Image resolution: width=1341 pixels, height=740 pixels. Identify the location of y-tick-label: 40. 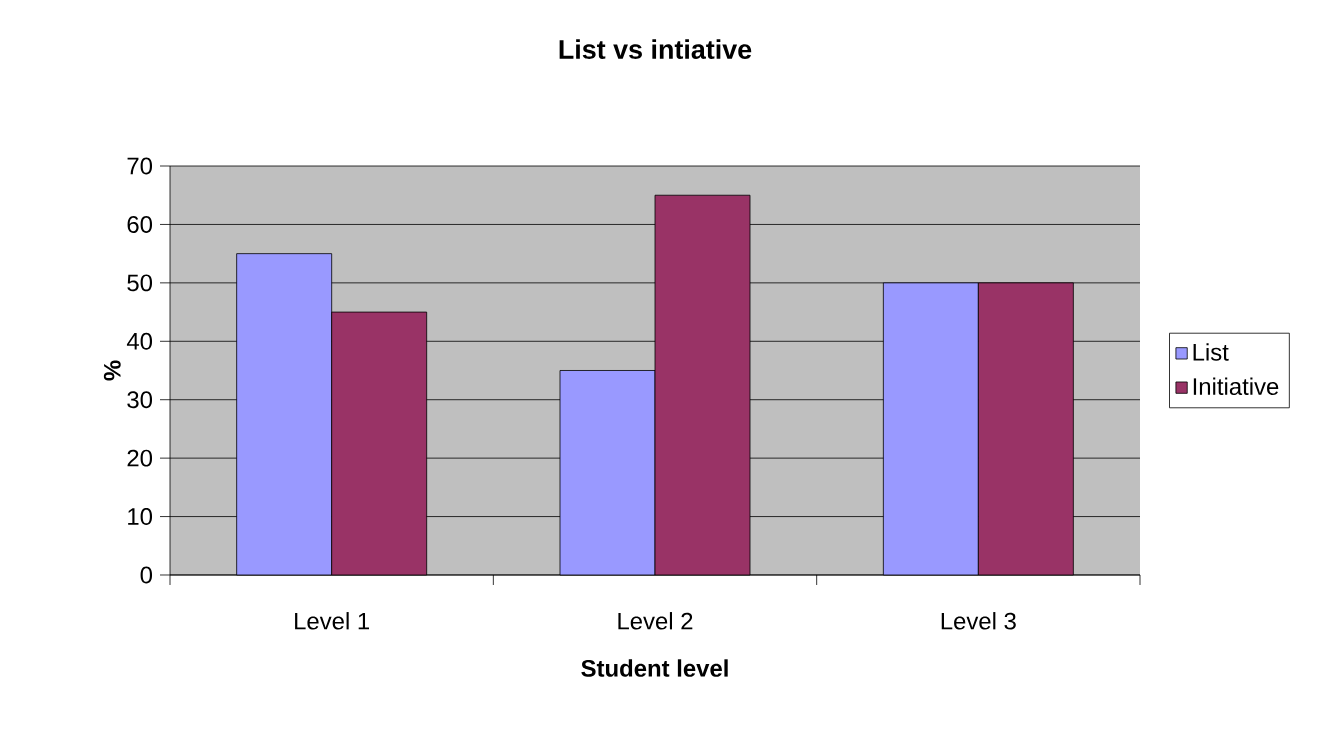
(139, 341).